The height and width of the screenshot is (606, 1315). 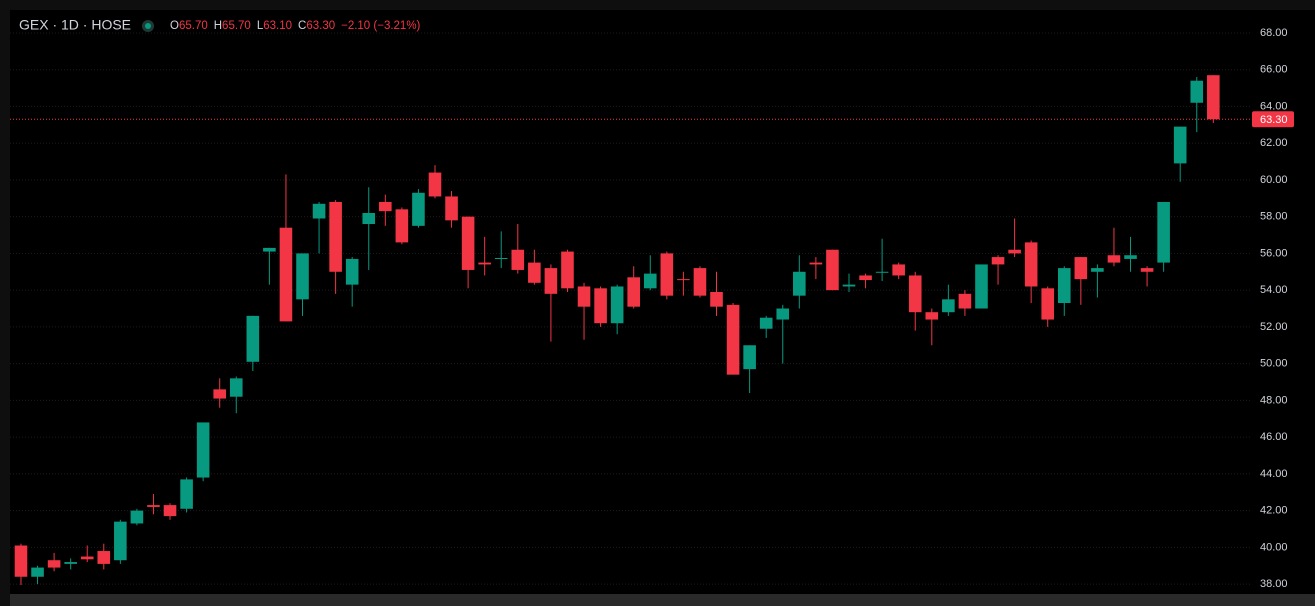 What do you see at coordinates (1274, 364) in the screenshot?
I see `y-tick-label: 50.00` at bounding box center [1274, 364].